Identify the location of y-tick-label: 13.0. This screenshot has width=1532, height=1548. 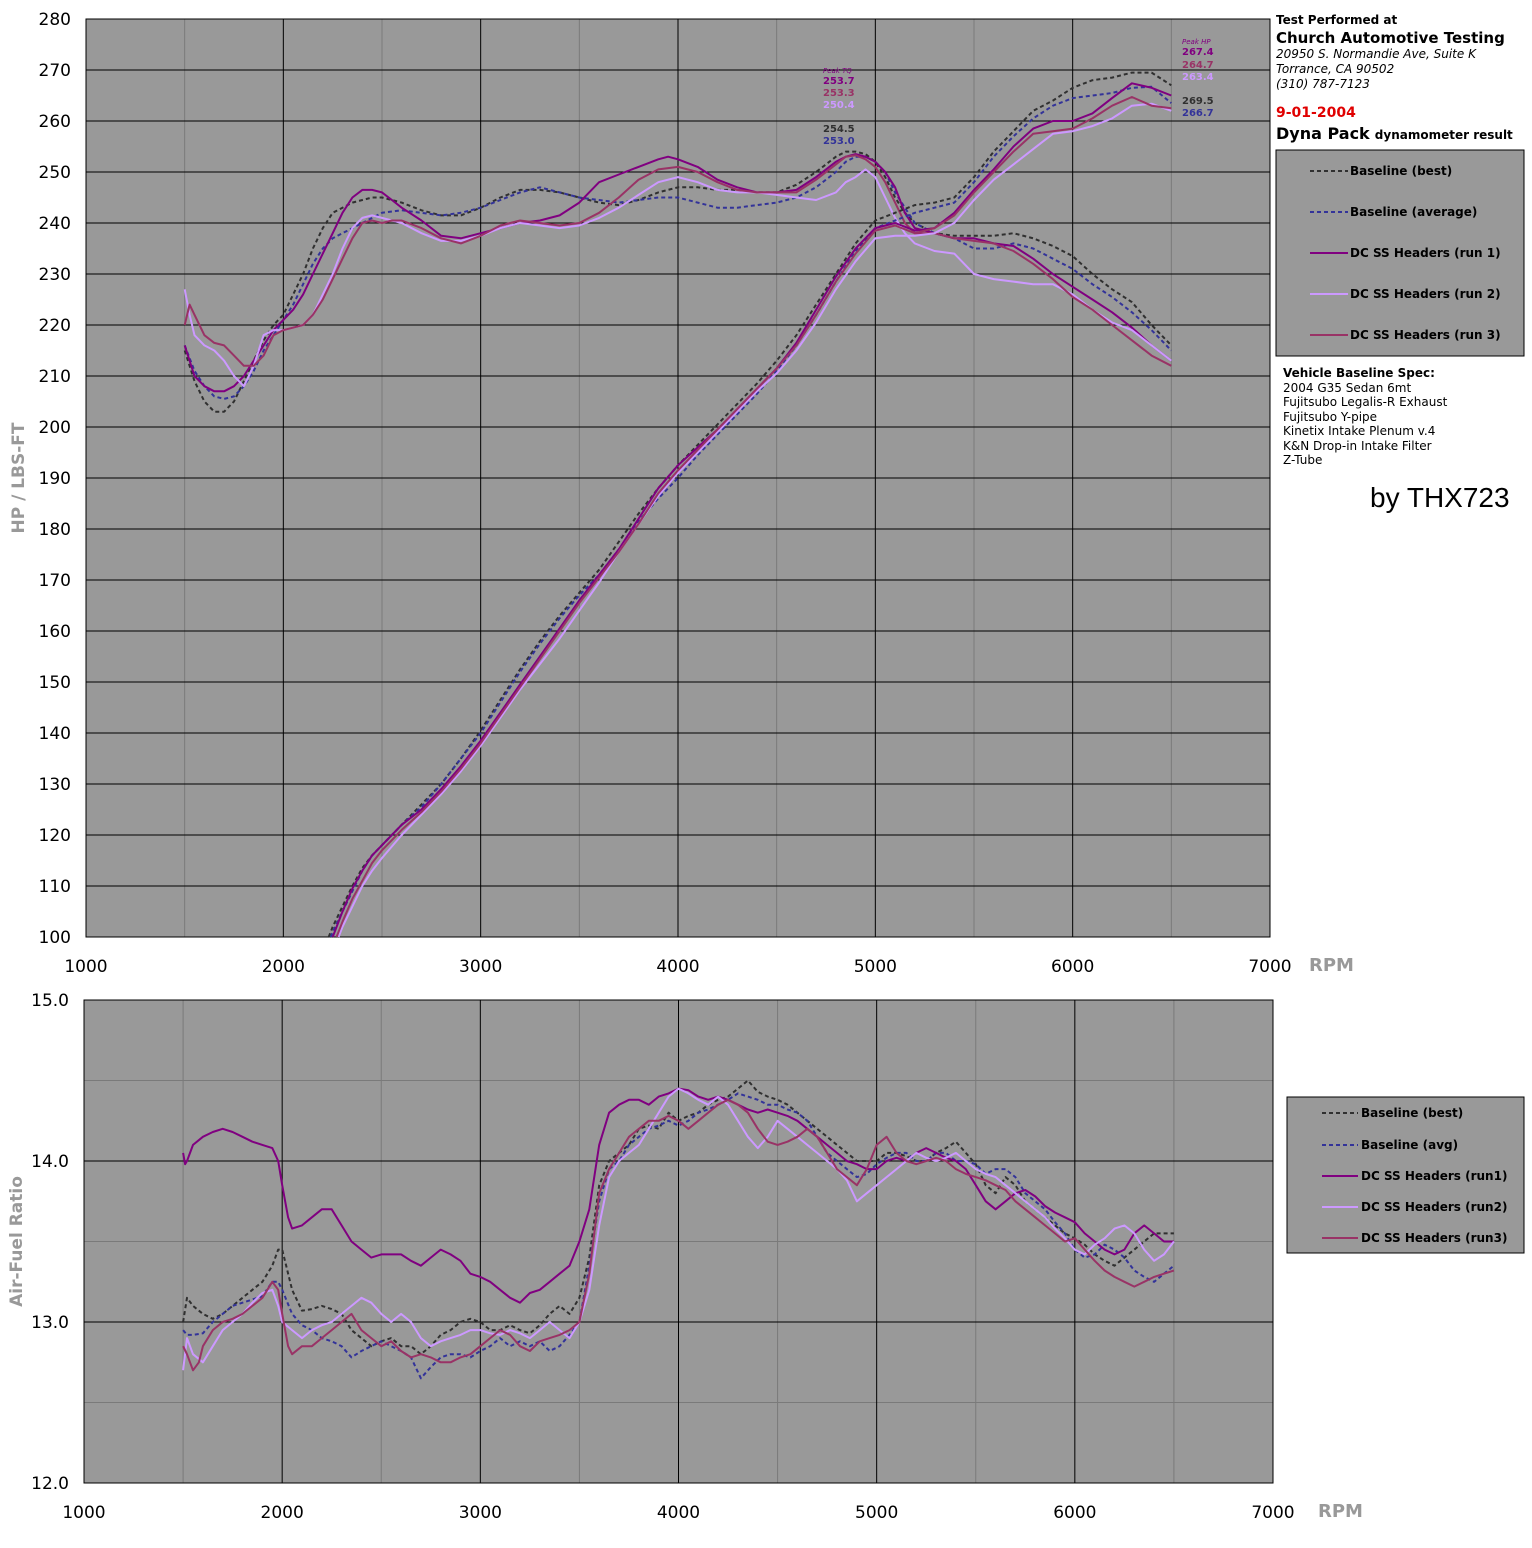
(50, 1323).